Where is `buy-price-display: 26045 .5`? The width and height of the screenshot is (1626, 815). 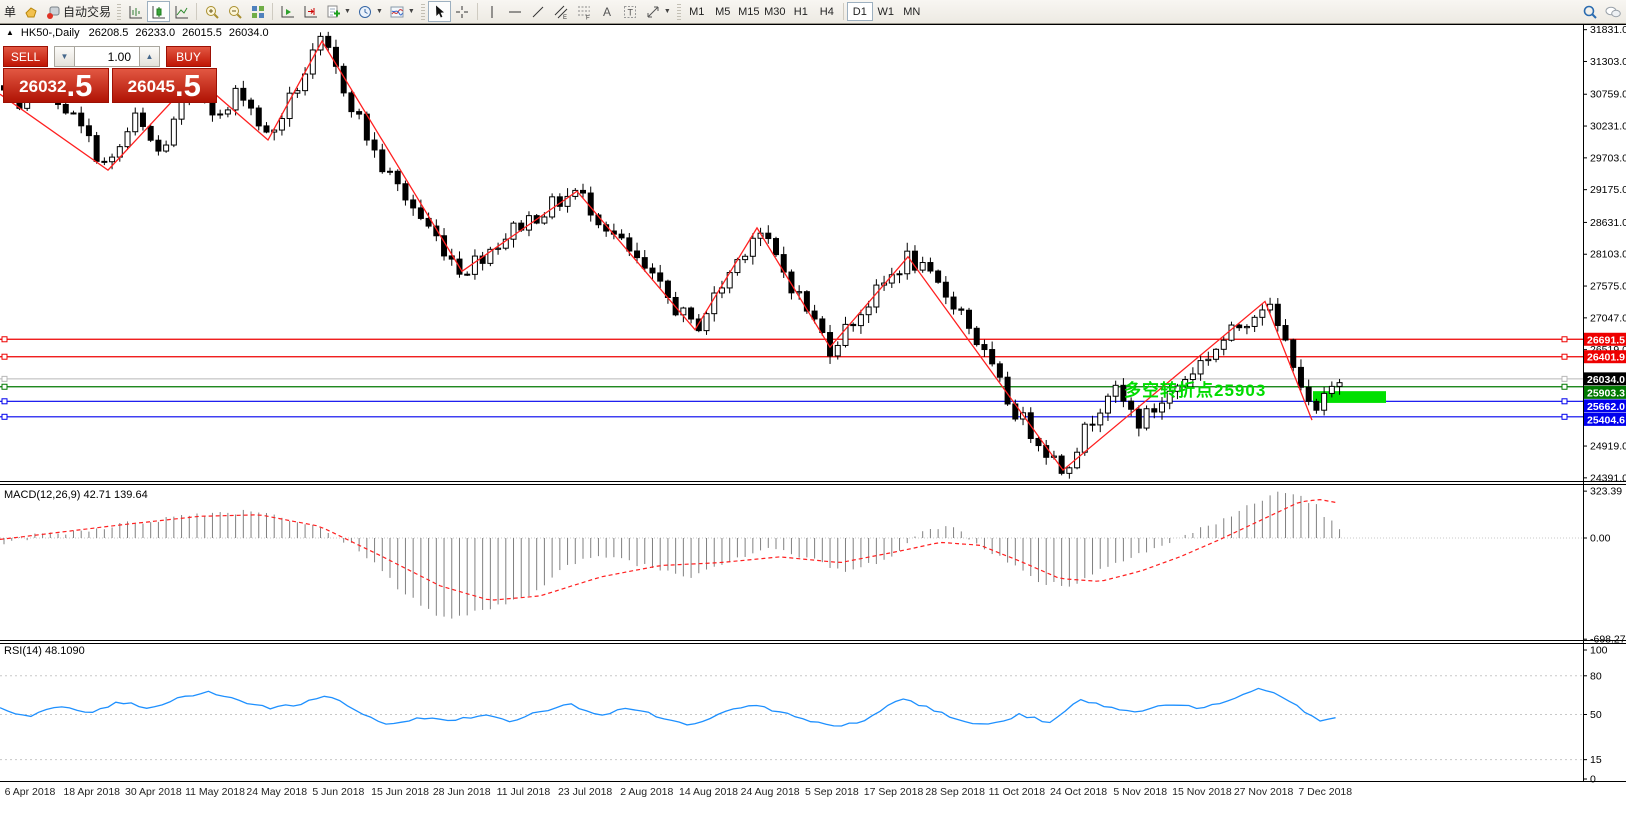 buy-price-display: 26045 .5 is located at coordinates (164, 86).